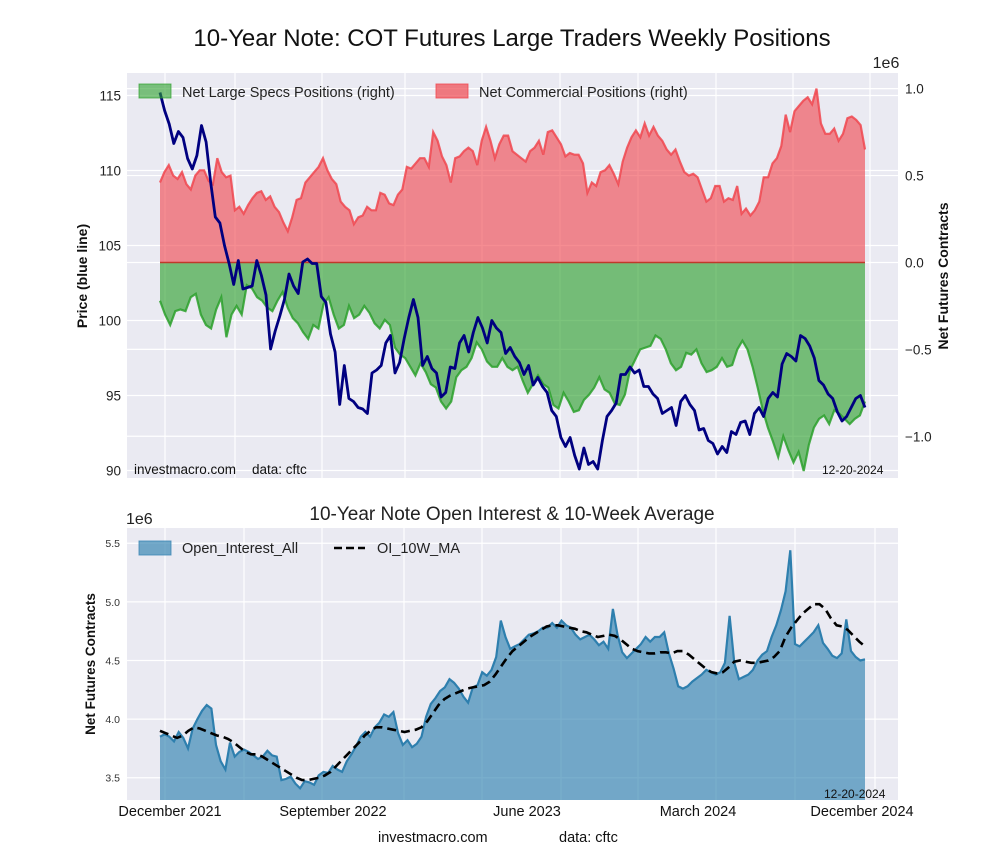  Describe the element at coordinates (112, 603) in the screenshot. I see `bottom-ytick-label: 5.0` at that location.